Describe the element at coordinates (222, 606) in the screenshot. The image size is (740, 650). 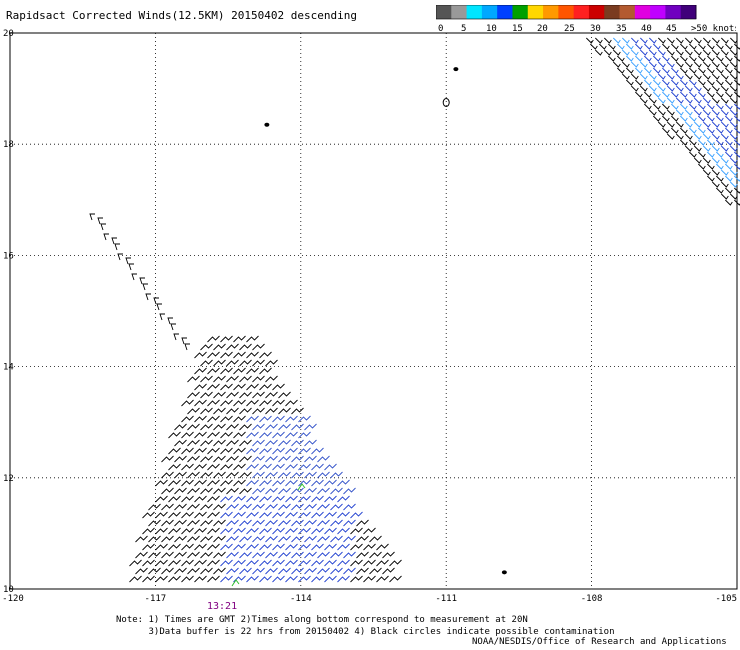
I see `time-label: 13:21` at that location.